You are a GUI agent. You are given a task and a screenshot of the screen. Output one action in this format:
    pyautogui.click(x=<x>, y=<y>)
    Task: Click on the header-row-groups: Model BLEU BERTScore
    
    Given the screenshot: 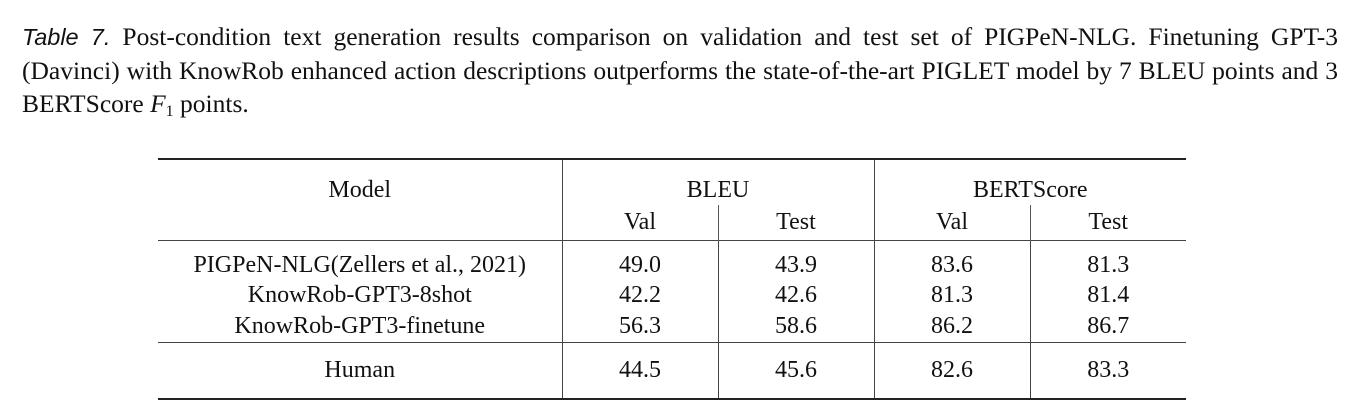 What is the action you would take?
    pyautogui.click(x=672, y=181)
    